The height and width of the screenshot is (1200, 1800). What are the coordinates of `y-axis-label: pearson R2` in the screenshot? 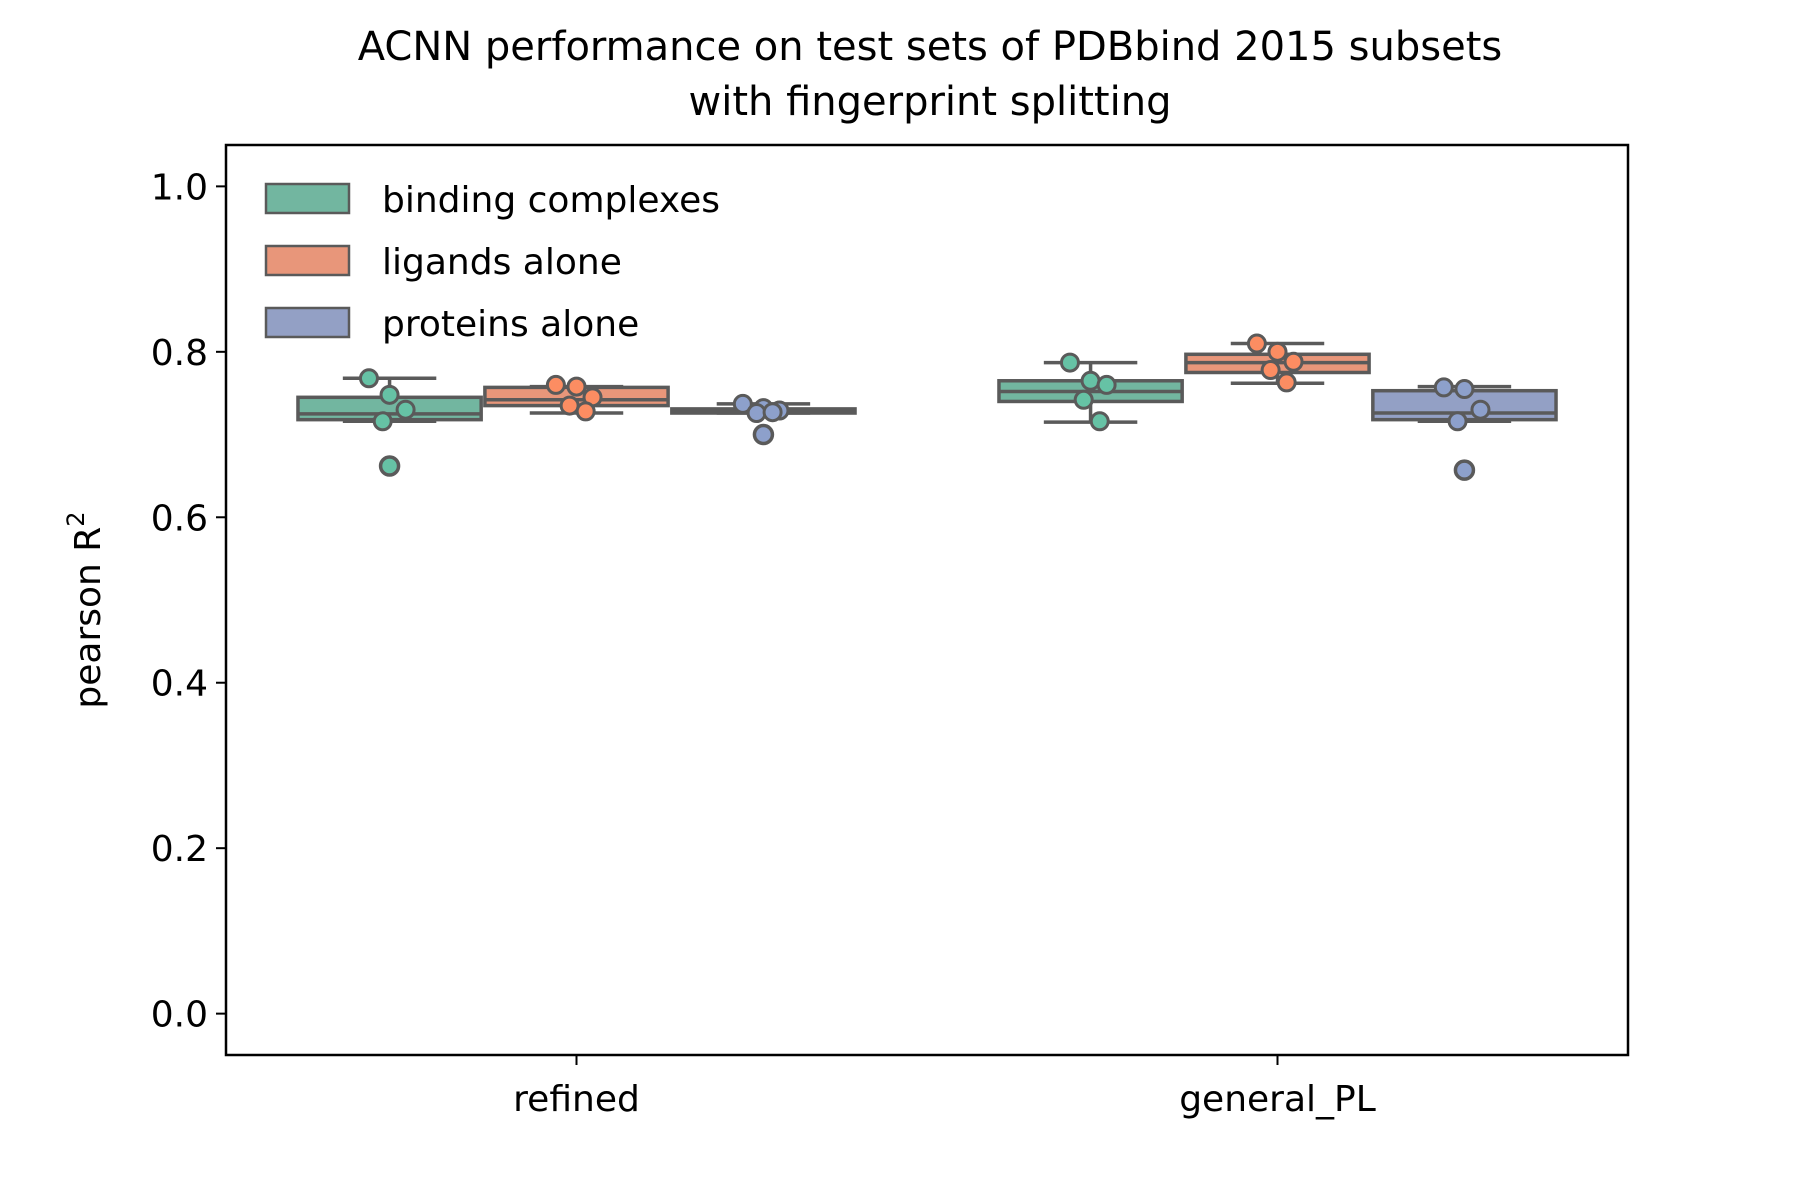 It's located at (85, 609).